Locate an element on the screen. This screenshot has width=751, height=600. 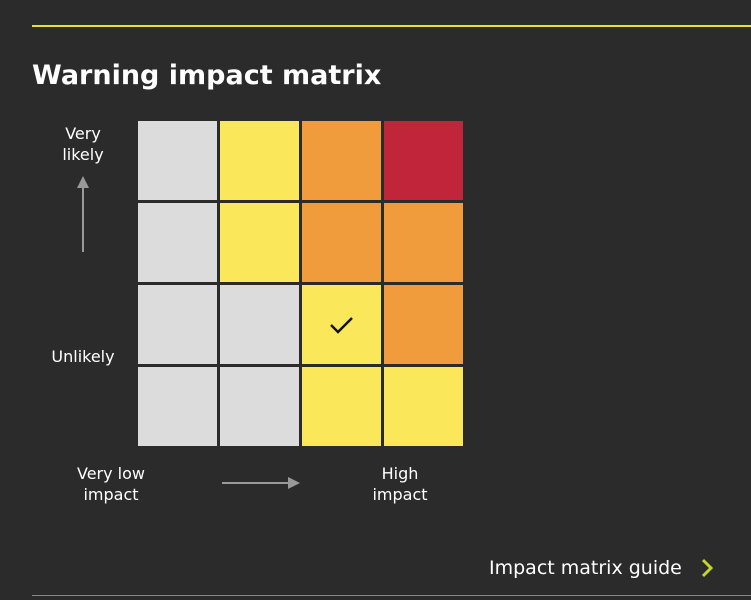
chevron-icon is located at coordinates (707, 568).